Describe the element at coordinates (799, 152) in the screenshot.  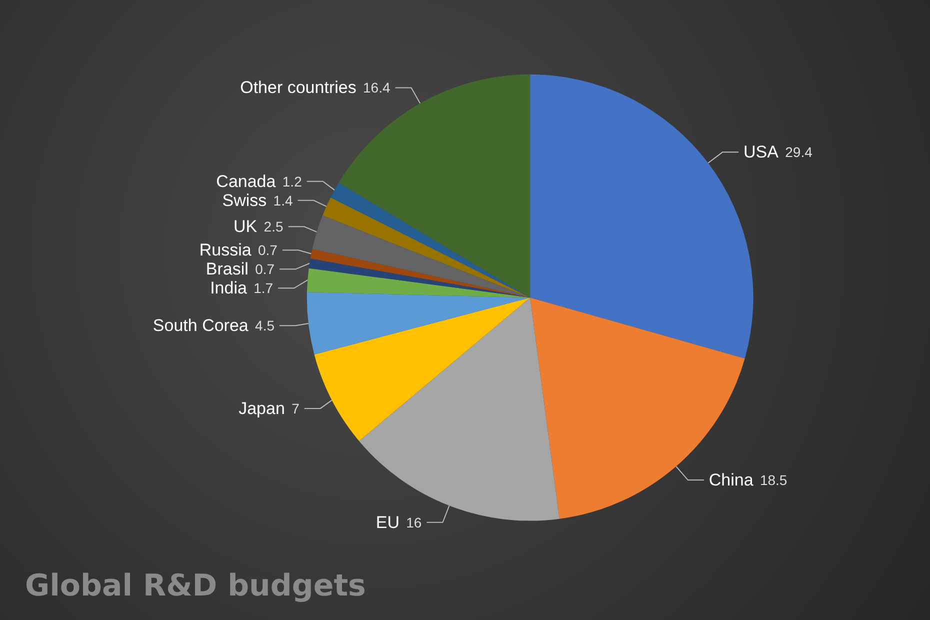
I see `data-label: 29.4` at that location.